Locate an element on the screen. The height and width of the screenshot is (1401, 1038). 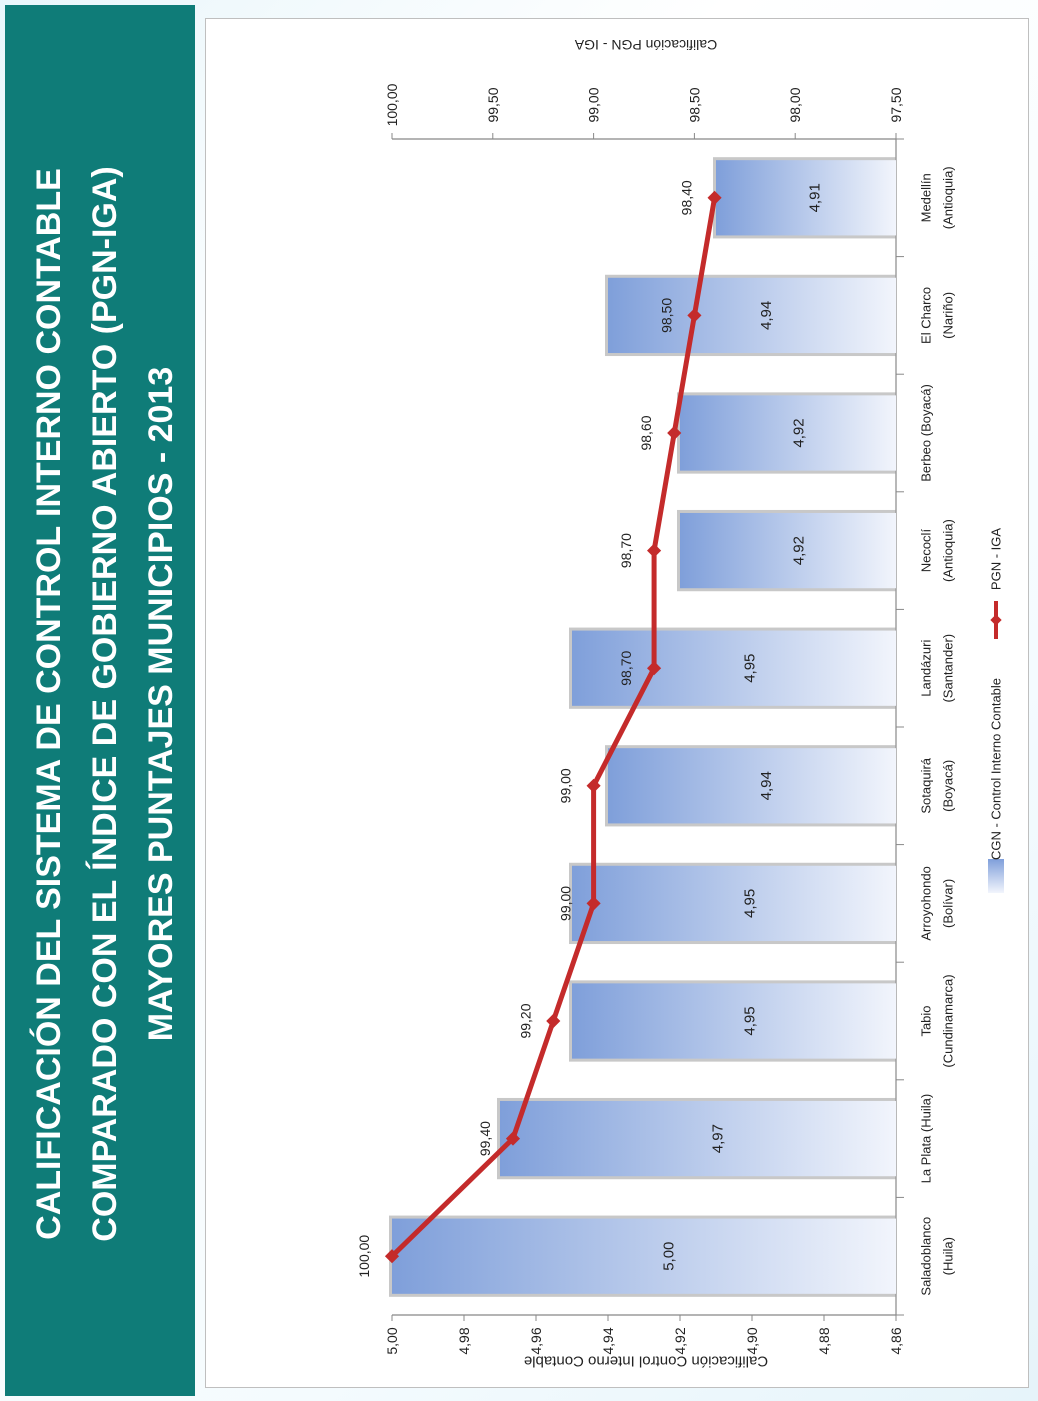
secondary-tick-label: 99,50 is located at coordinates (493, 104).